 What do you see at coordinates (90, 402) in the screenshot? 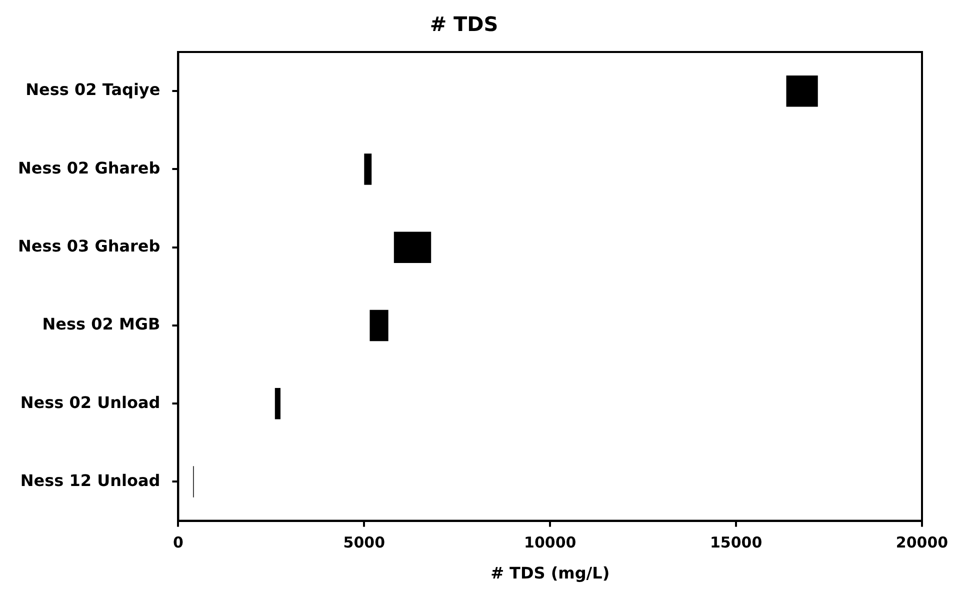
I see `y-tick-label: Ness 02 Unload` at bounding box center [90, 402].